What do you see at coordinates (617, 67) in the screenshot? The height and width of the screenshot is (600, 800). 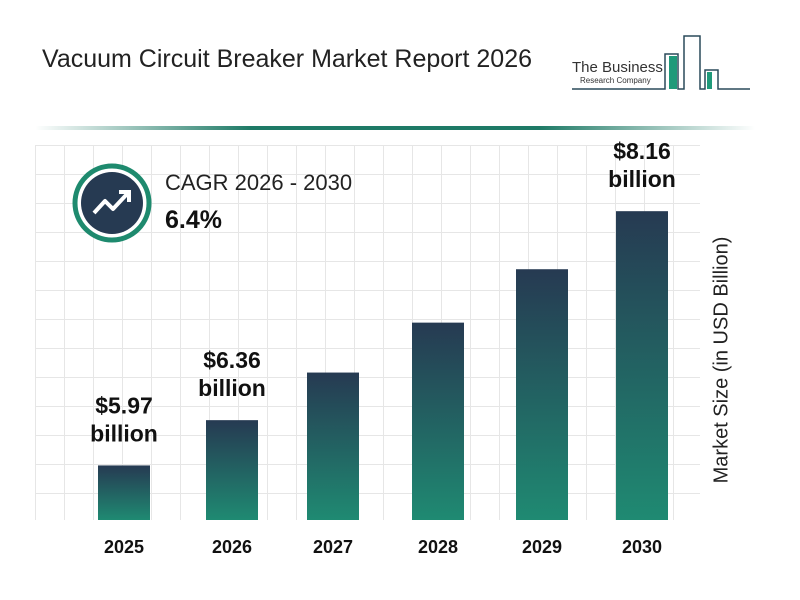 I see `svg-text: The Business` at bounding box center [617, 67].